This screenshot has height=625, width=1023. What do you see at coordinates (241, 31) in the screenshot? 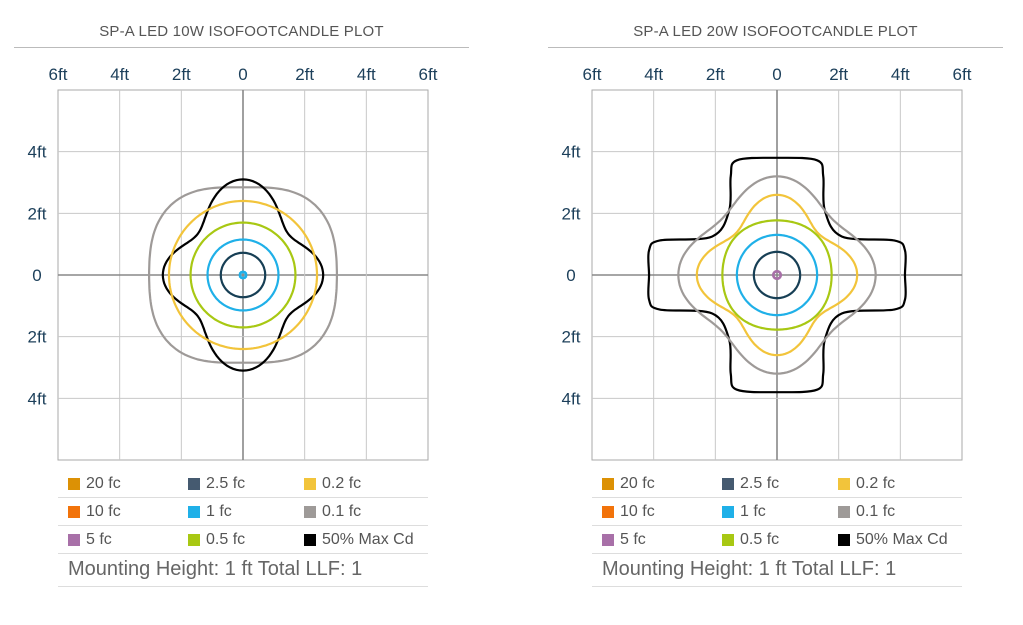
I see `plot-title: SP-A LED 10W ISOFOOTCANDLE PLOT` at bounding box center [241, 31].